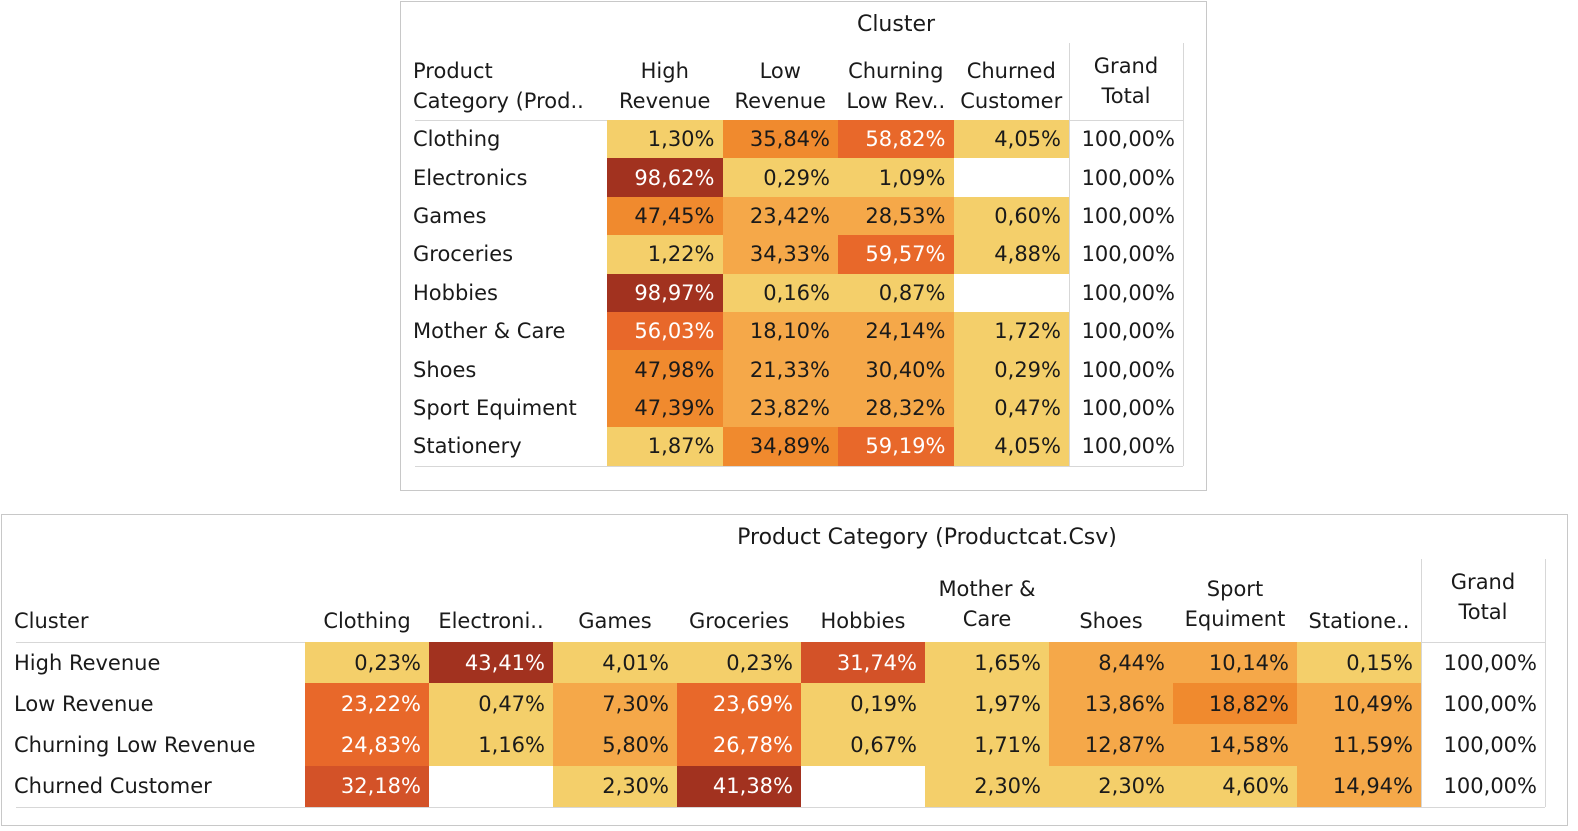 This screenshot has width=1578, height=831. Describe the element at coordinates (615, 663) in the screenshot. I see `heatmap-cell: 4,01%` at that location.